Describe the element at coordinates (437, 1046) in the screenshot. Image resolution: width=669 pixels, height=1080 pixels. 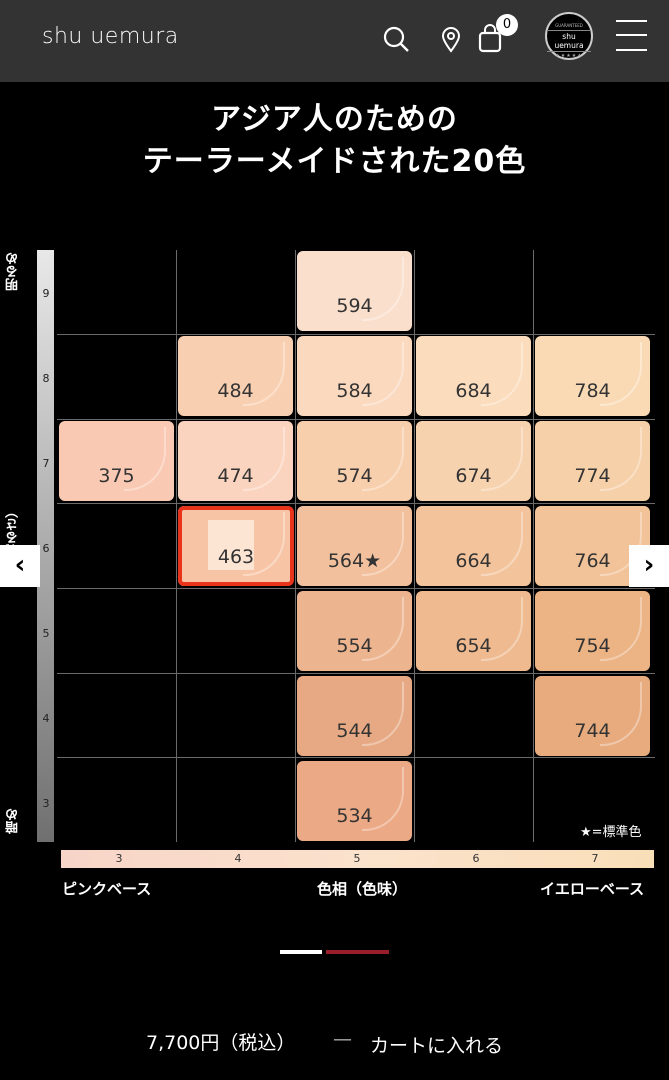
I see `add-to-cart-button: カートに入れる` at that location.